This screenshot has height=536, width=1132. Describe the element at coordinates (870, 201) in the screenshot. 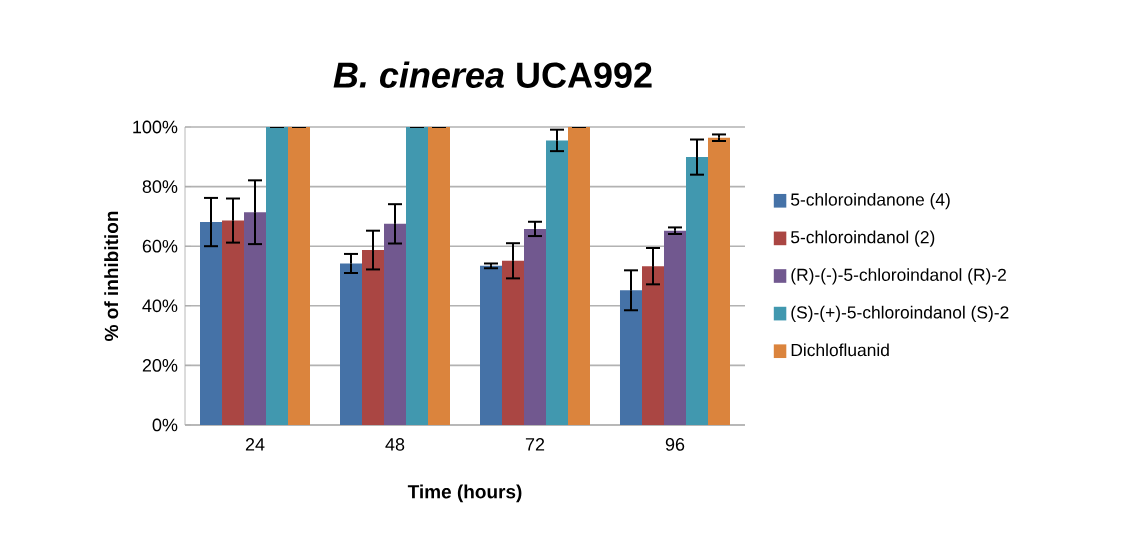

I see `legend-label: 5-chloroindanone (4)` at that location.